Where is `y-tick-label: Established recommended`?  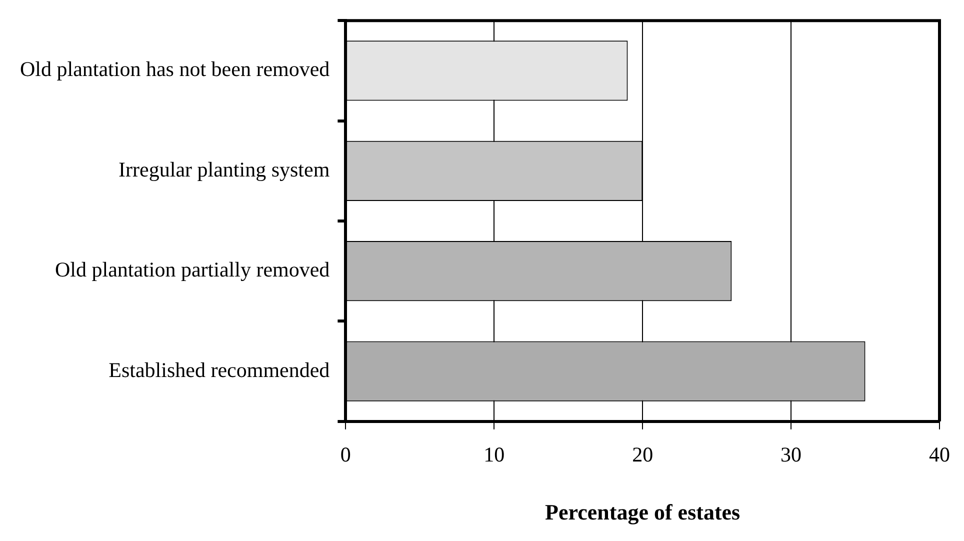
y-tick-label: Established recommended is located at coordinates (219, 370).